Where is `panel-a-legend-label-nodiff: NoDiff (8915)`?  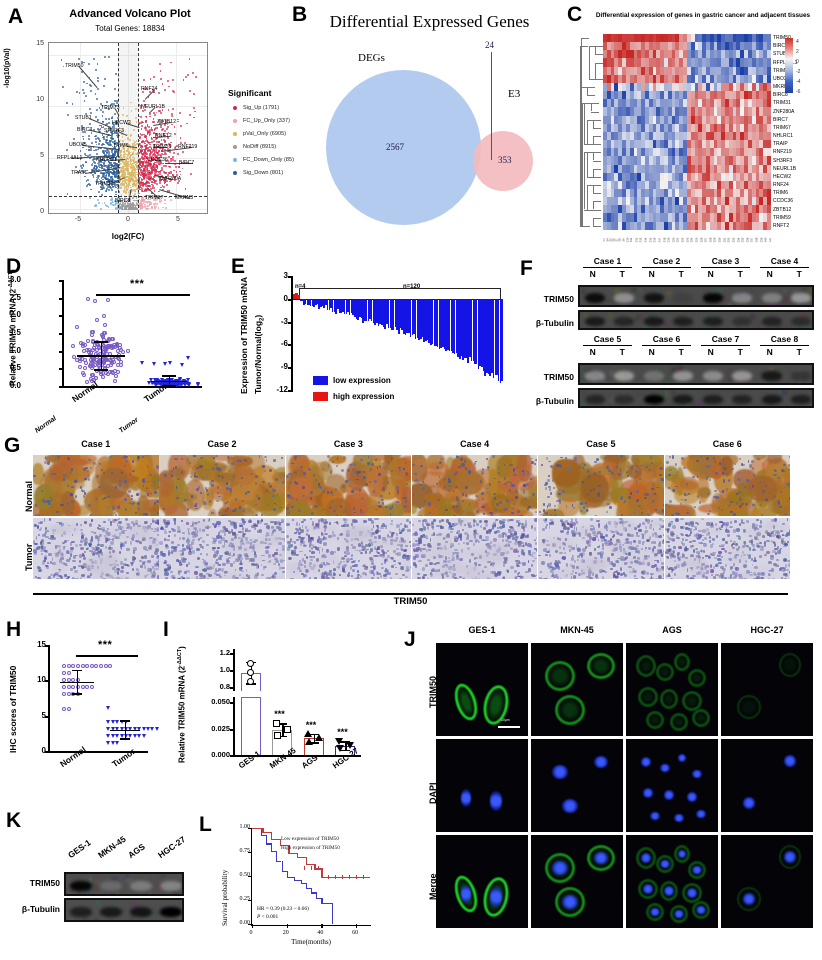
panel-a-legend-label-nodiff: NoDiff (8915) is located at coordinates (260, 147).